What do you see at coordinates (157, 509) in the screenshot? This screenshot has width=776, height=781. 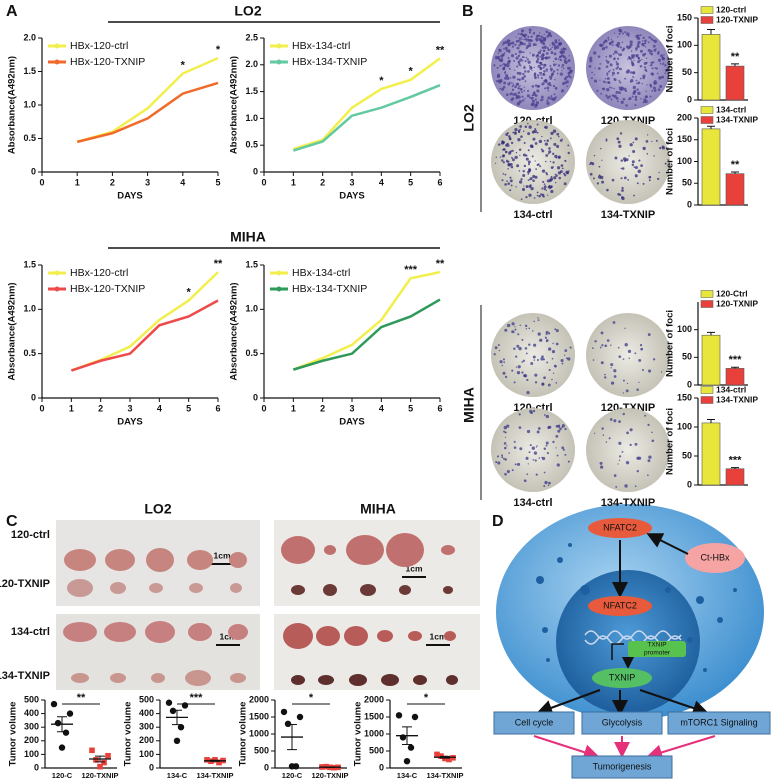 I see `group-heading: LO2` at bounding box center [157, 509].